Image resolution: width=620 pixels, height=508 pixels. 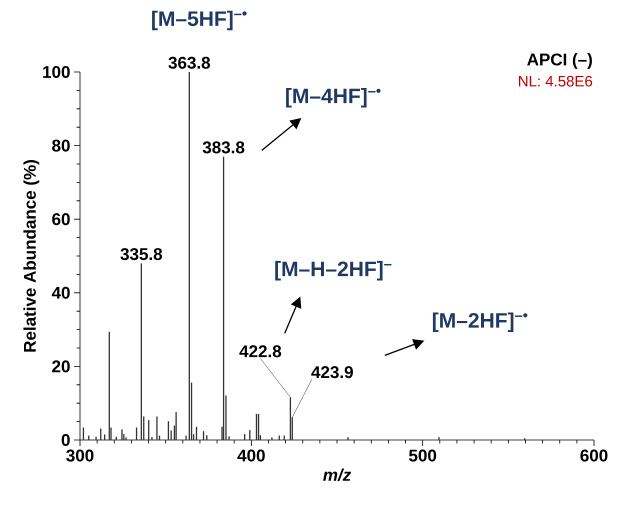 I want to click on y-tick-label: 80, so click(x=61, y=146).